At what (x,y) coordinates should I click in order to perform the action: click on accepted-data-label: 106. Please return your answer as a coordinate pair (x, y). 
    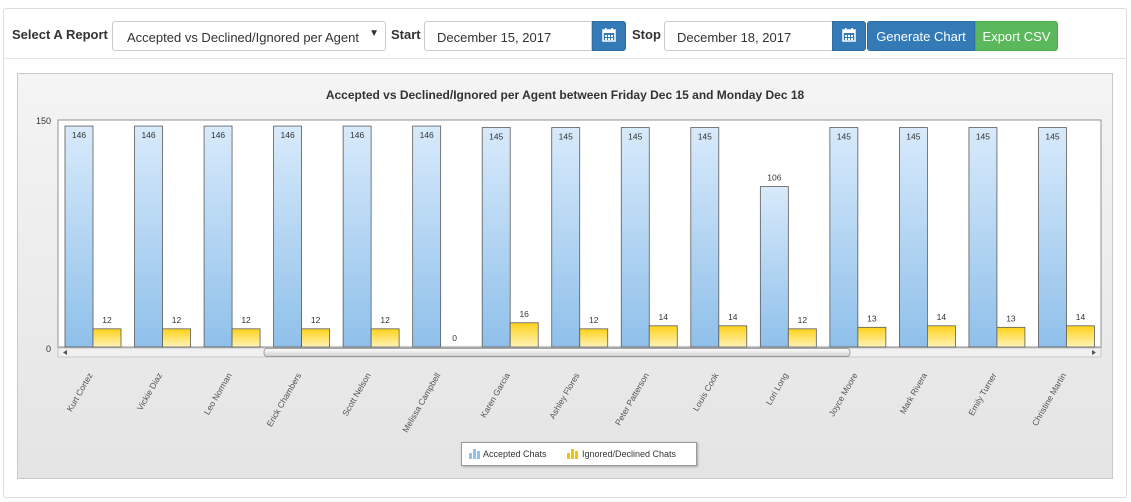
    Looking at the image, I should click on (774, 178).